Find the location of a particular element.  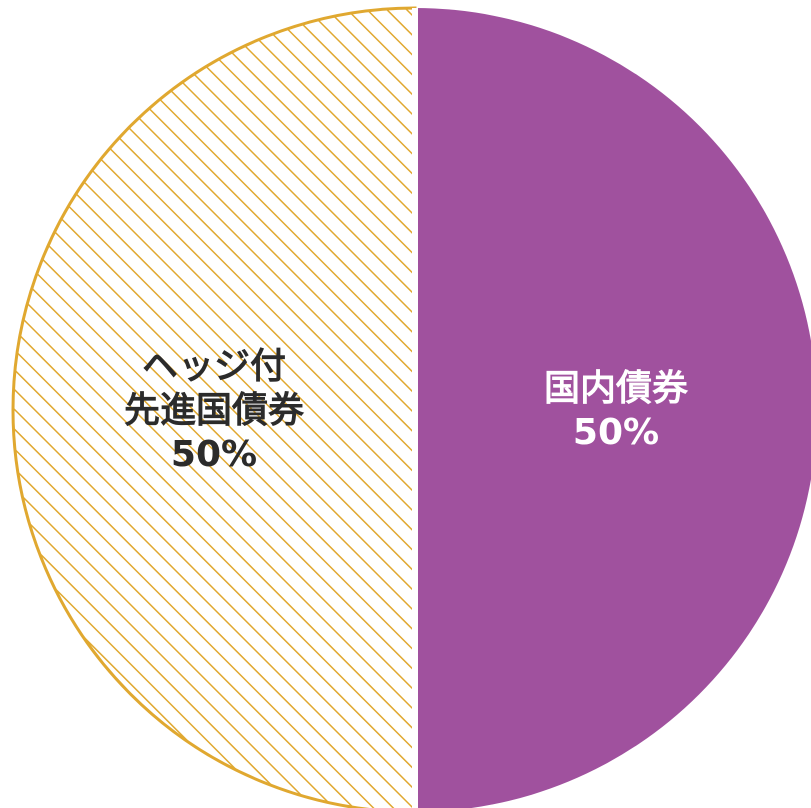

slice-label-1-line-0: ヘッジ付 is located at coordinates (214, 366).